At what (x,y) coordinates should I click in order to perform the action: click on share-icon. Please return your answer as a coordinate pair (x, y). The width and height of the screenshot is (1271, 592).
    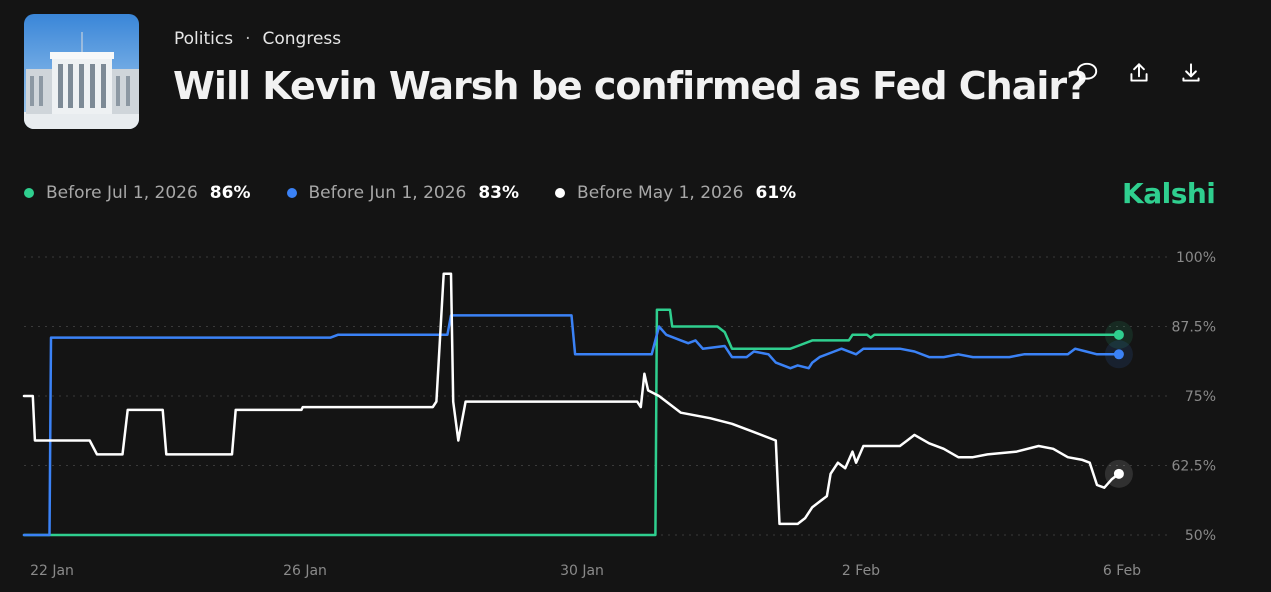
    Looking at the image, I should click on (1139, 72).